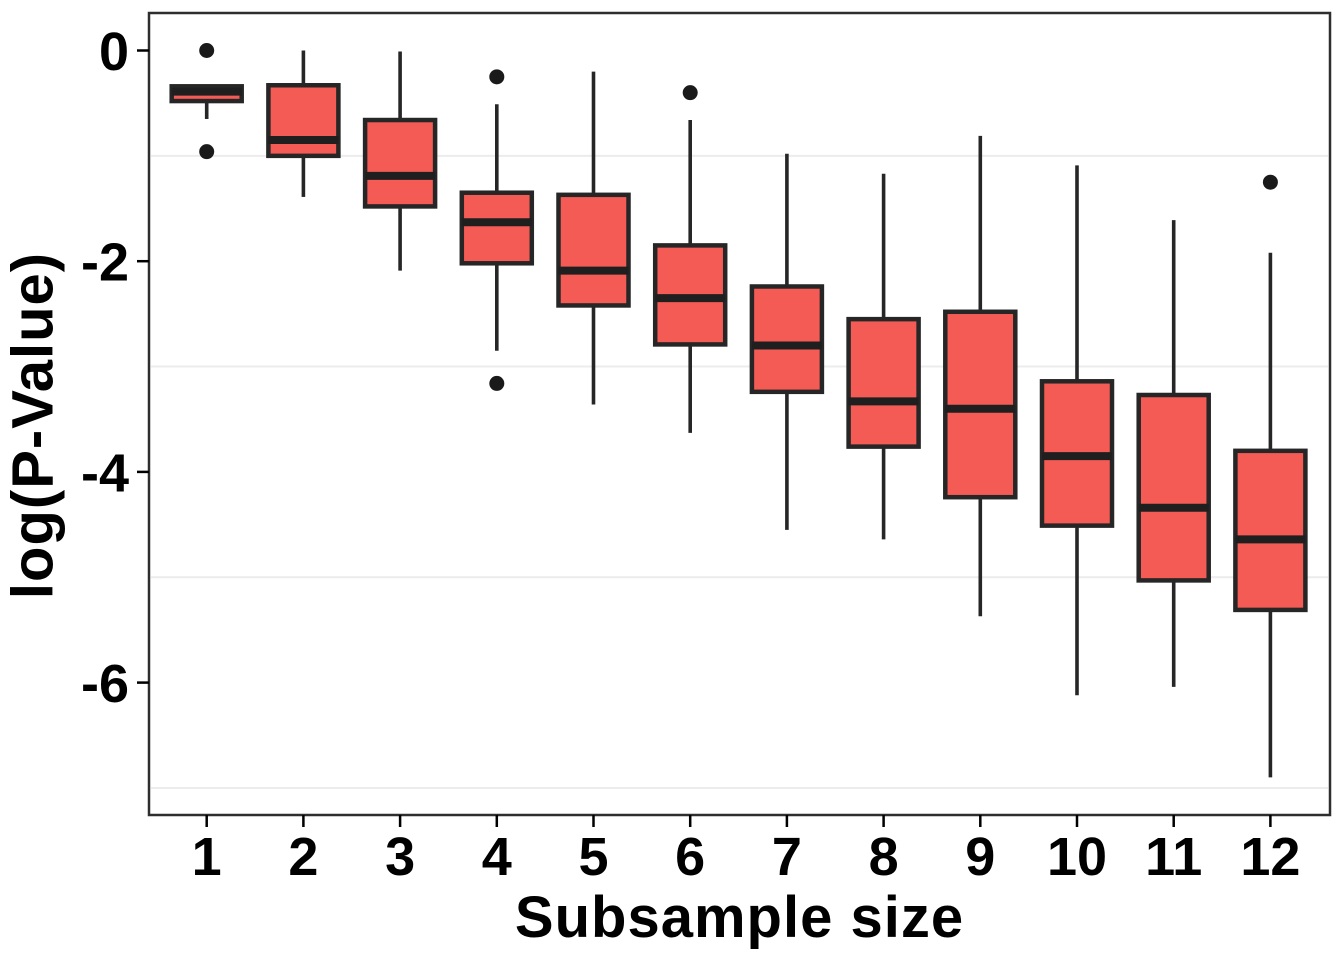 Image resolution: width=1344 pixels, height=960 pixels. What do you see at coordinates (980, 857) in the screenshot?
I see `x-tick-label: 9` at bounding box center [980, 857].